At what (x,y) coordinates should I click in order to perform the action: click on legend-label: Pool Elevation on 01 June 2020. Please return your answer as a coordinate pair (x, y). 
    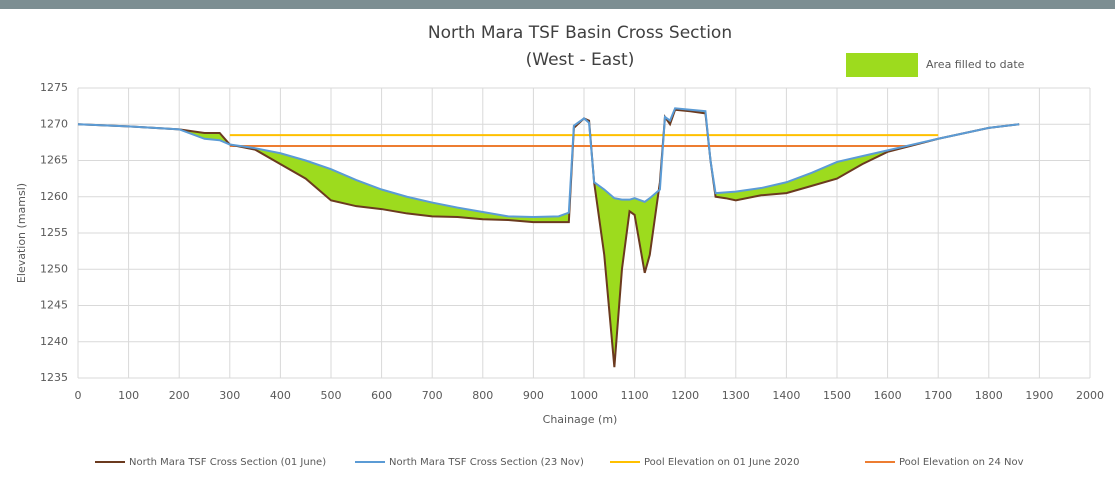
    Looking at the image, I should click on (721, 462).